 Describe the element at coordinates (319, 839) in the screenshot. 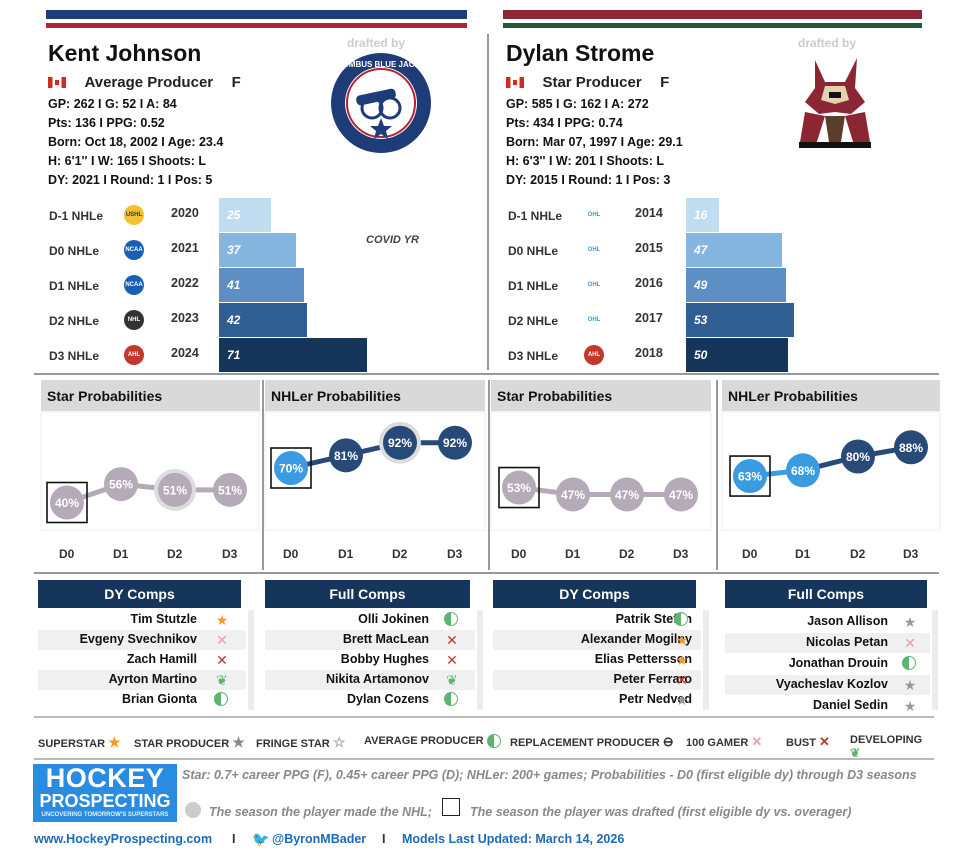

I see `footer-twitter-link: @ByronMBader` at that location.